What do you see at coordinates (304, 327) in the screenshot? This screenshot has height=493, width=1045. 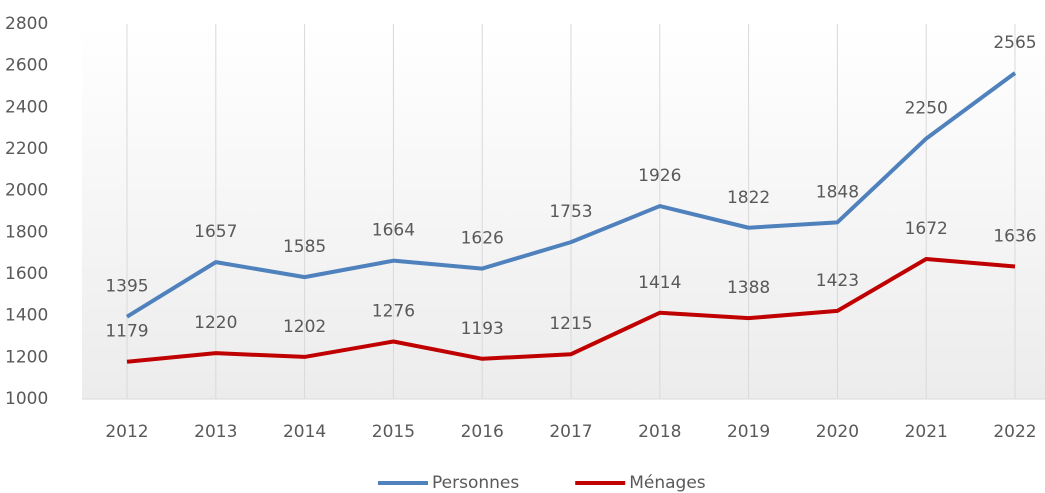 I see `data-label: 1202` at bounding box center [304, 327].